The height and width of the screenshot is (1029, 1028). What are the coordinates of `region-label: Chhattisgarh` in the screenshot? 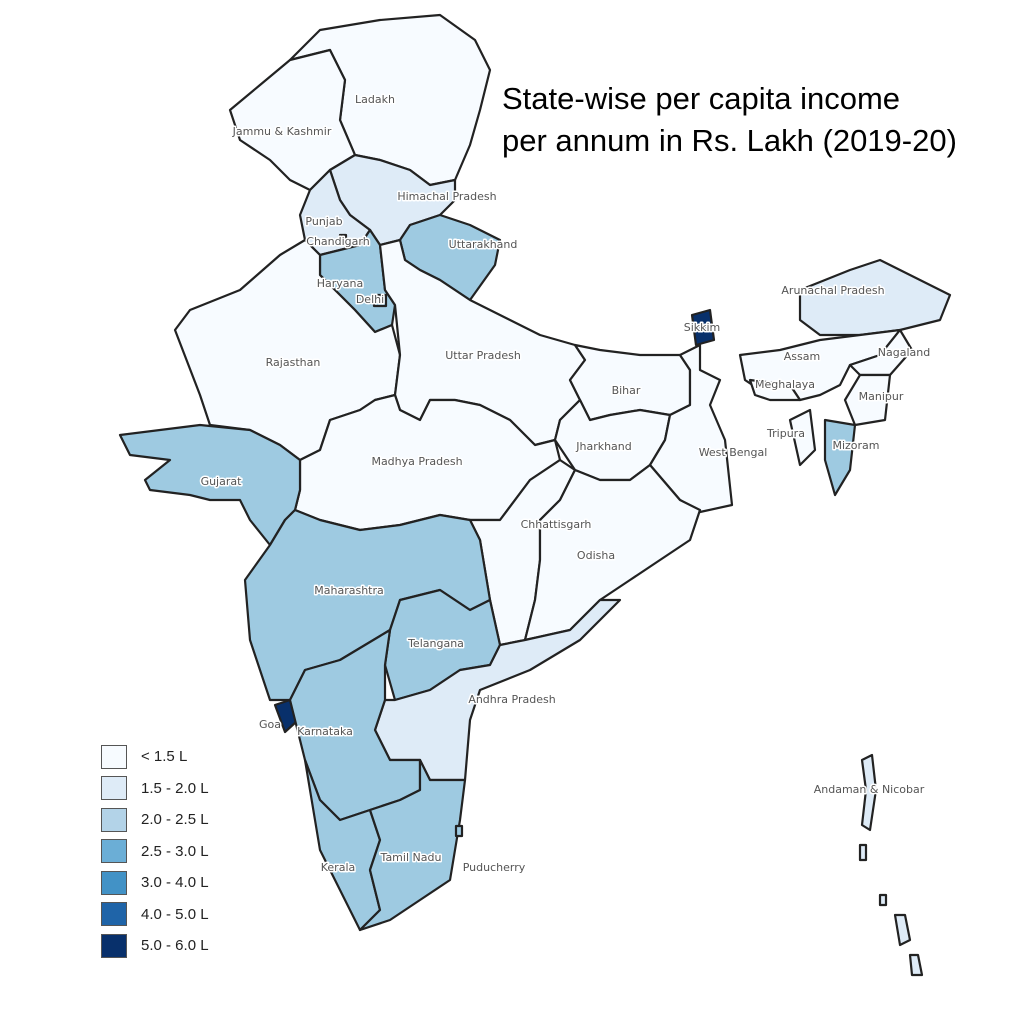 It's located at (556, 524).